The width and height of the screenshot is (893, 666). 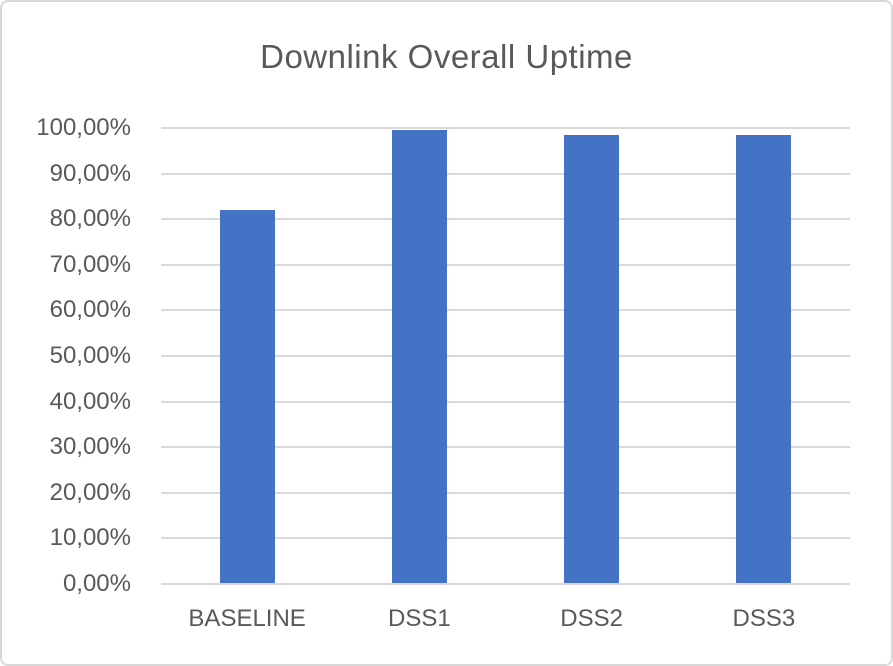 I want to click on y-tick-label: 60,00%, so click(x=90, y=310).